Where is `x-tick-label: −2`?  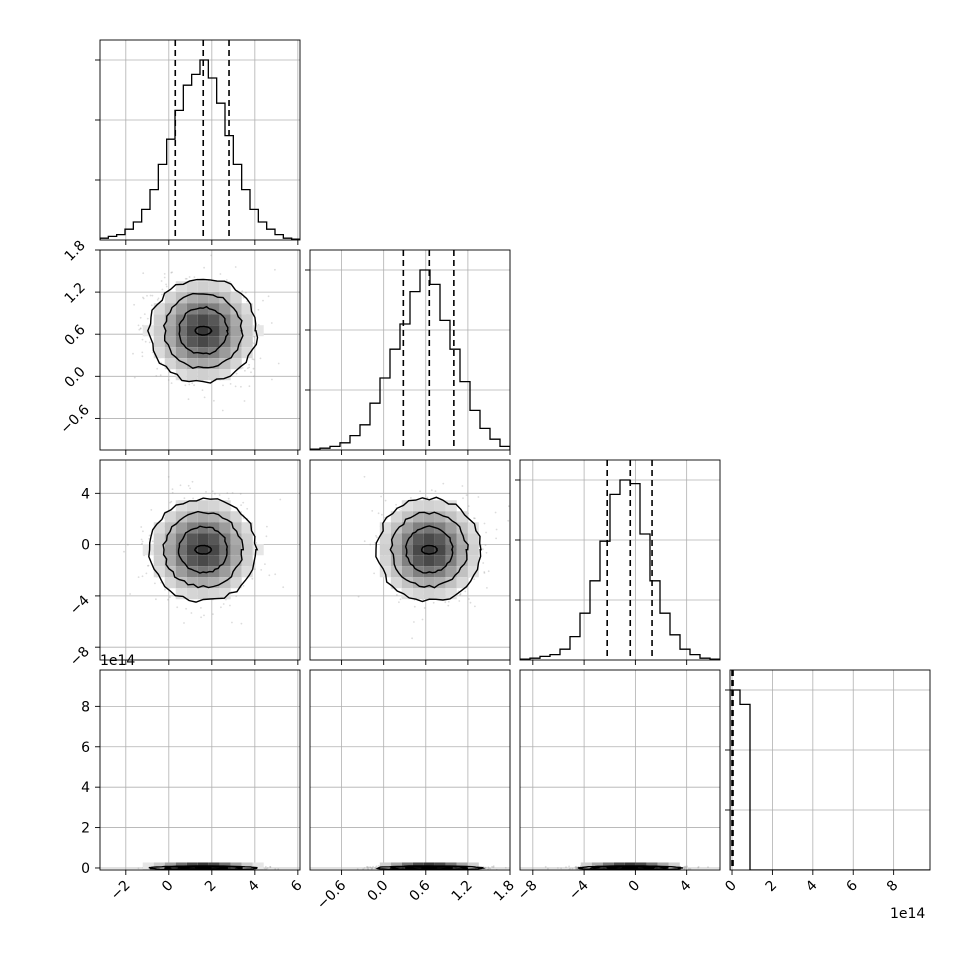 x-tick-label: −2 is located at coordinates (121, 891).